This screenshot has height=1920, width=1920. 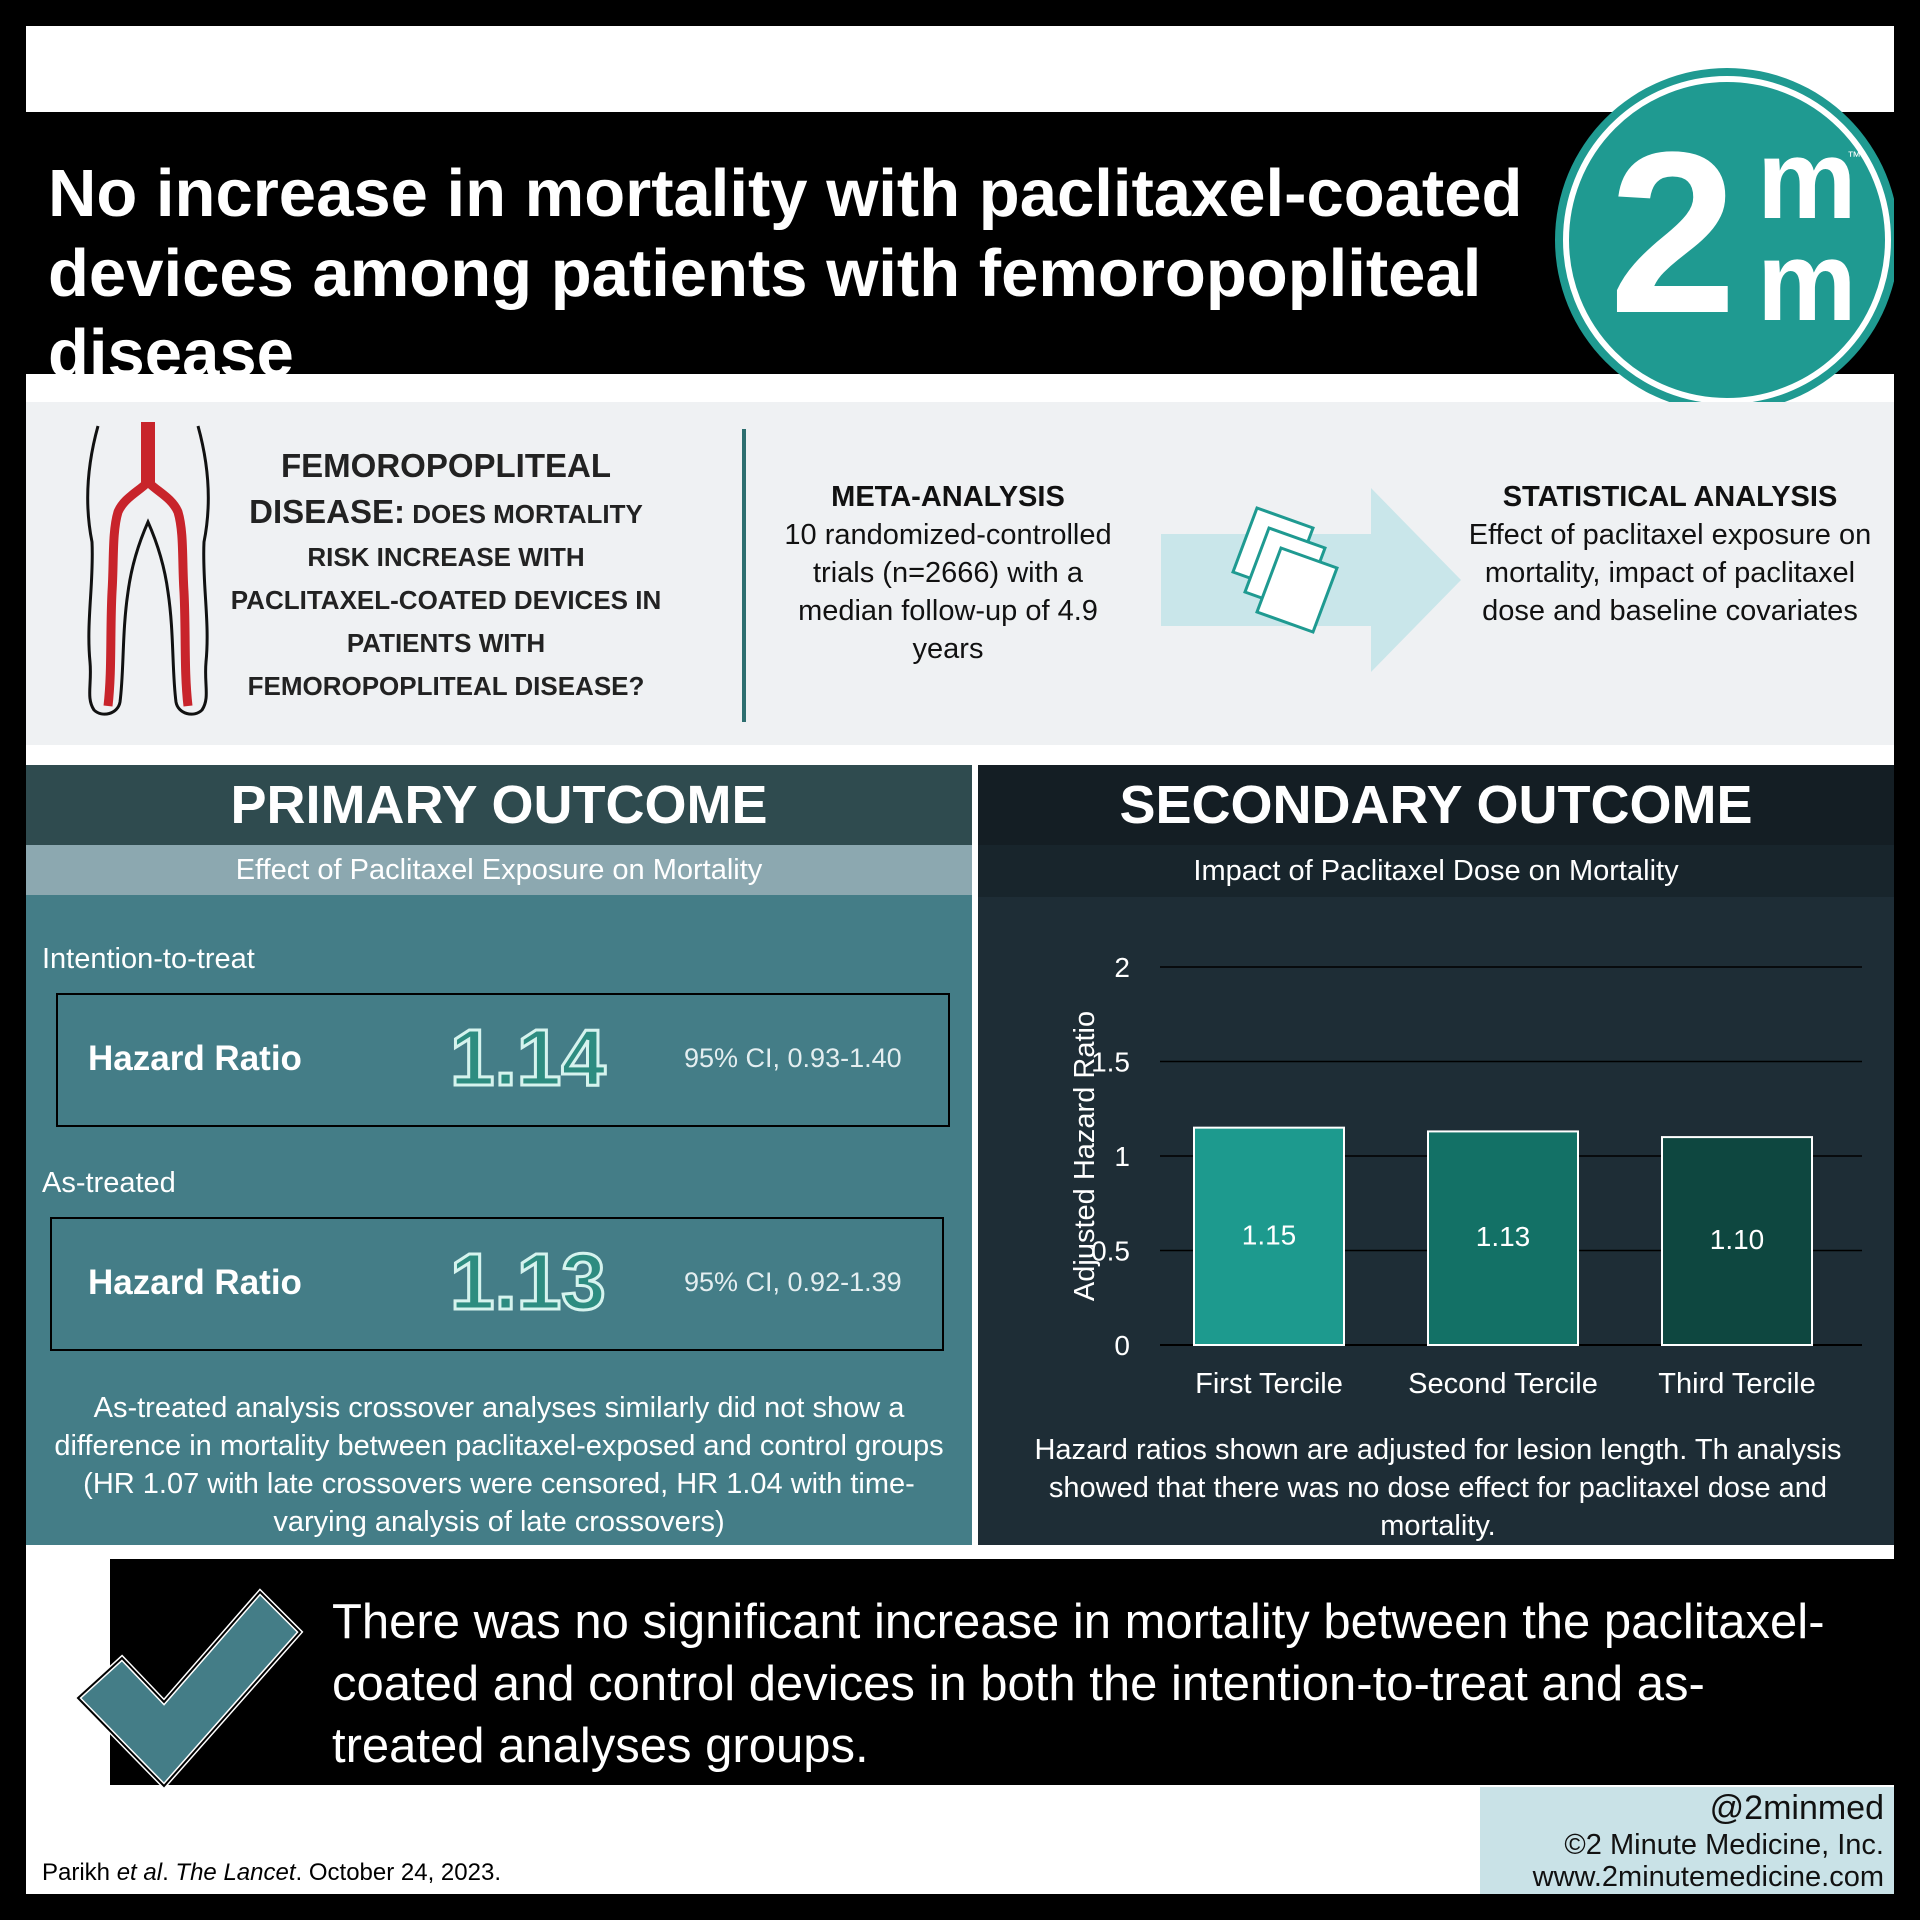 I want to click on x-tick-label: Third Tercile, so click(x=1736, y=1384).